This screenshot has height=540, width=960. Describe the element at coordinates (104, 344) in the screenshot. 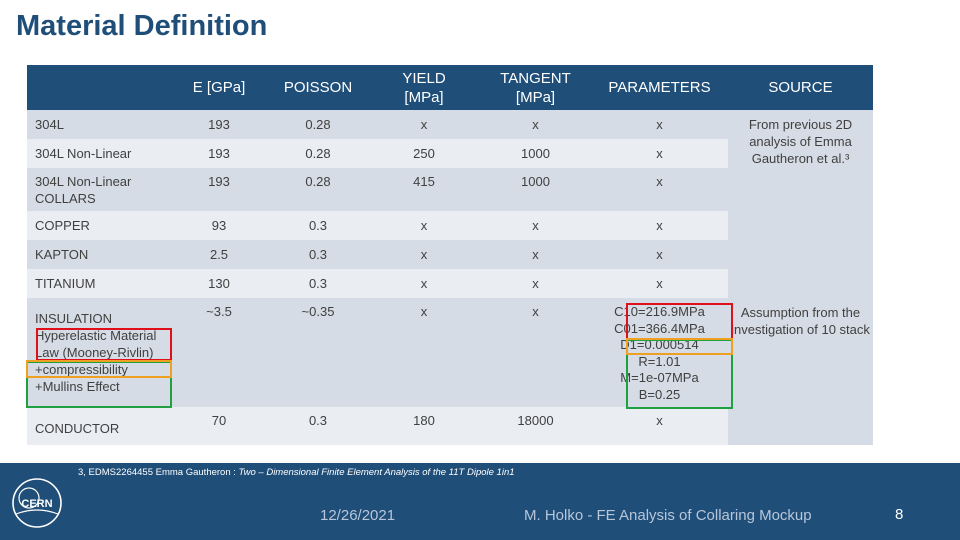

I see `highlight-box-red-material-law` at that location.